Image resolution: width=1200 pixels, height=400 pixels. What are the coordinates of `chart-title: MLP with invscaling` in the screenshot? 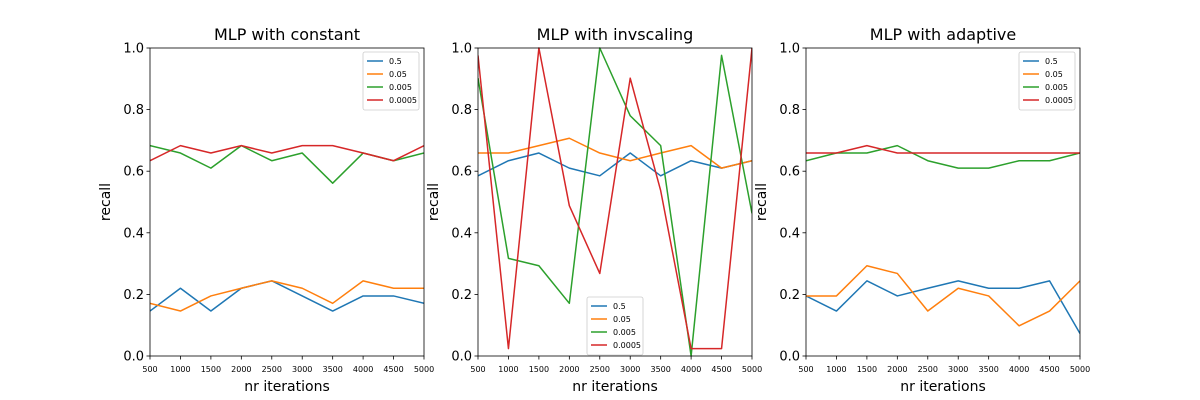 It's located at (615, 34).